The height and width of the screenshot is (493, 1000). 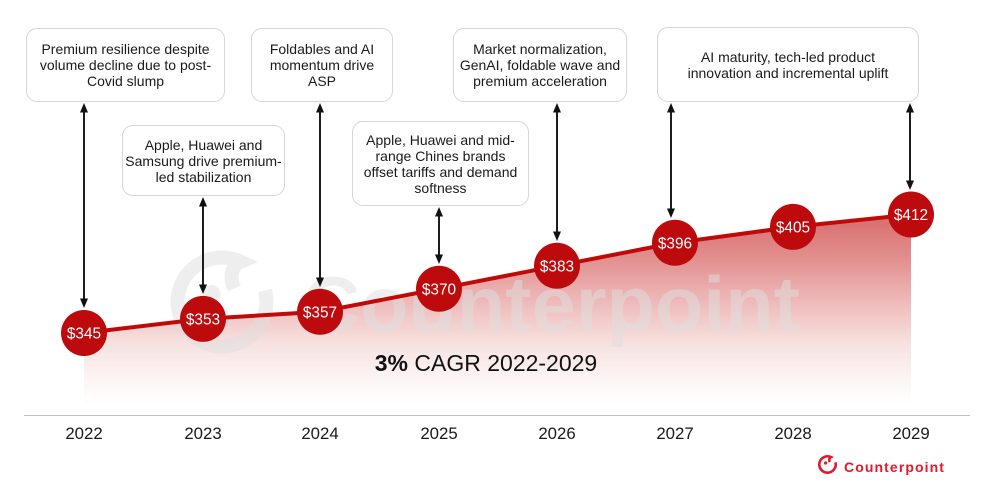 I want to click on svg-text: $412, so click(x=911, y=215).